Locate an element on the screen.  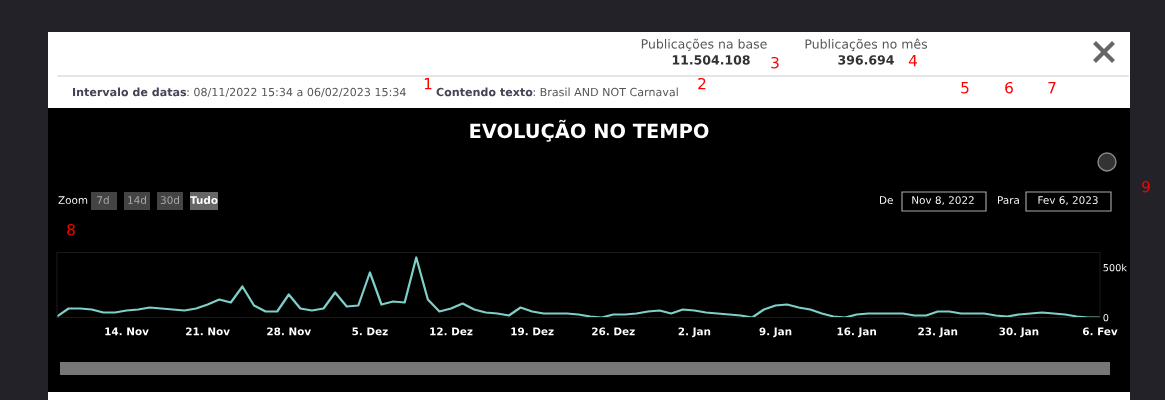
x-tick-label: 26. Dez is located at coordinates (613, 331).